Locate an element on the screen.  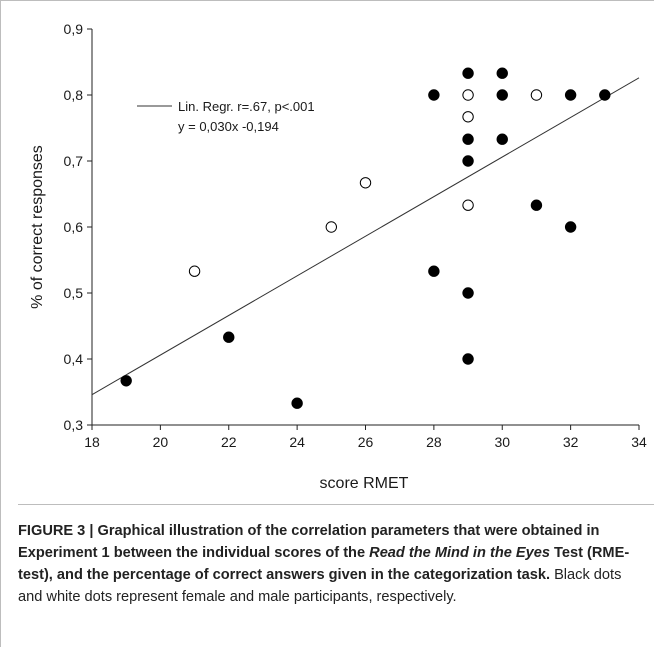
y-tick-label: 0,9 is located at coordinates (74, 29).